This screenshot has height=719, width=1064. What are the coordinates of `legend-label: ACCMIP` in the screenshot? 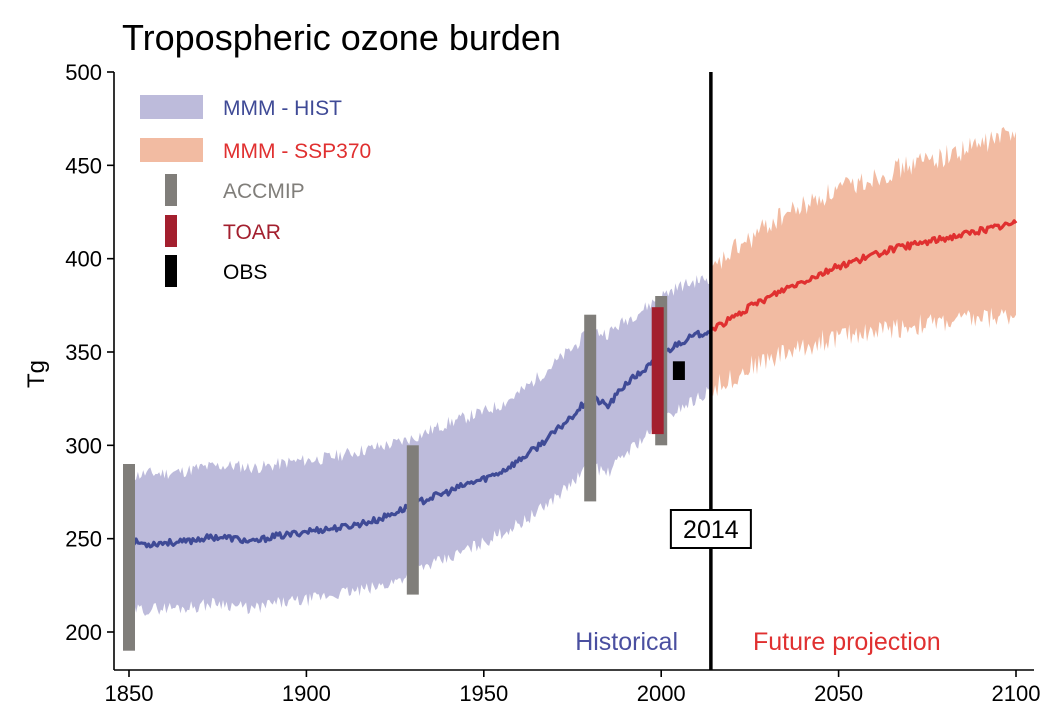 It's located at (264, 191).